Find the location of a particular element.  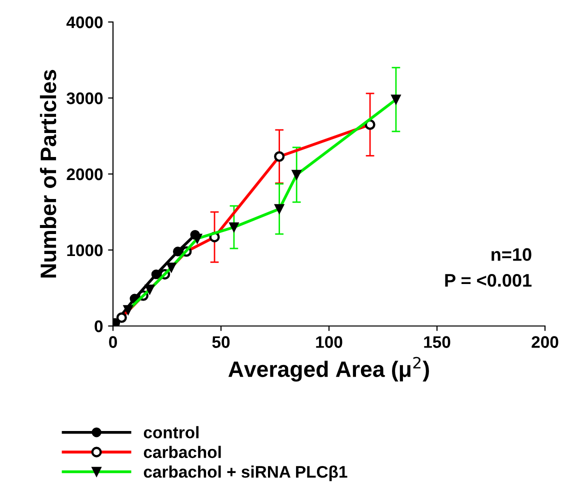

x-tick-label: 150 is located at coordinates (437, 342).